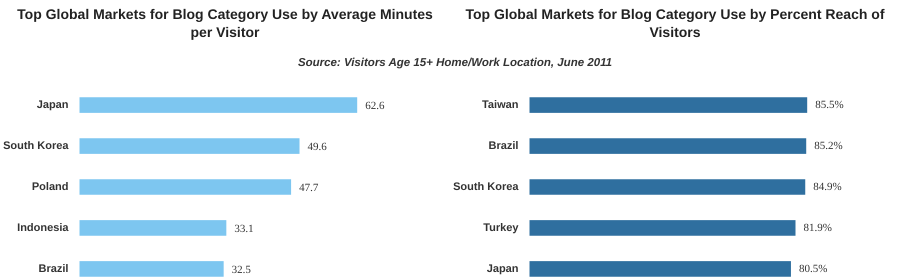  I want to click on data-label: 85.2%, so click(828, 146).